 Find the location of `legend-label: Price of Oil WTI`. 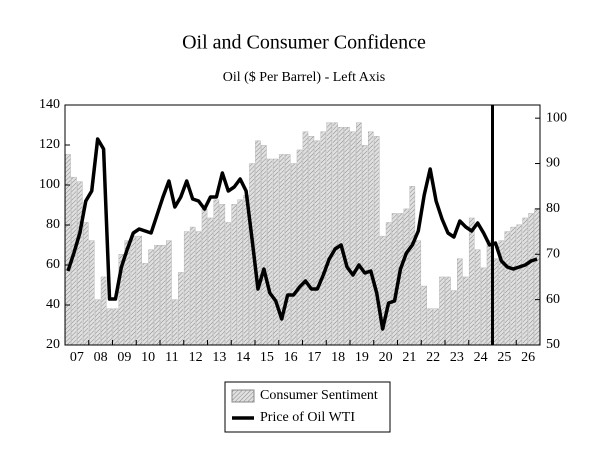

legend-label: Price of Oil WTI is located at coordinates (307, 417).